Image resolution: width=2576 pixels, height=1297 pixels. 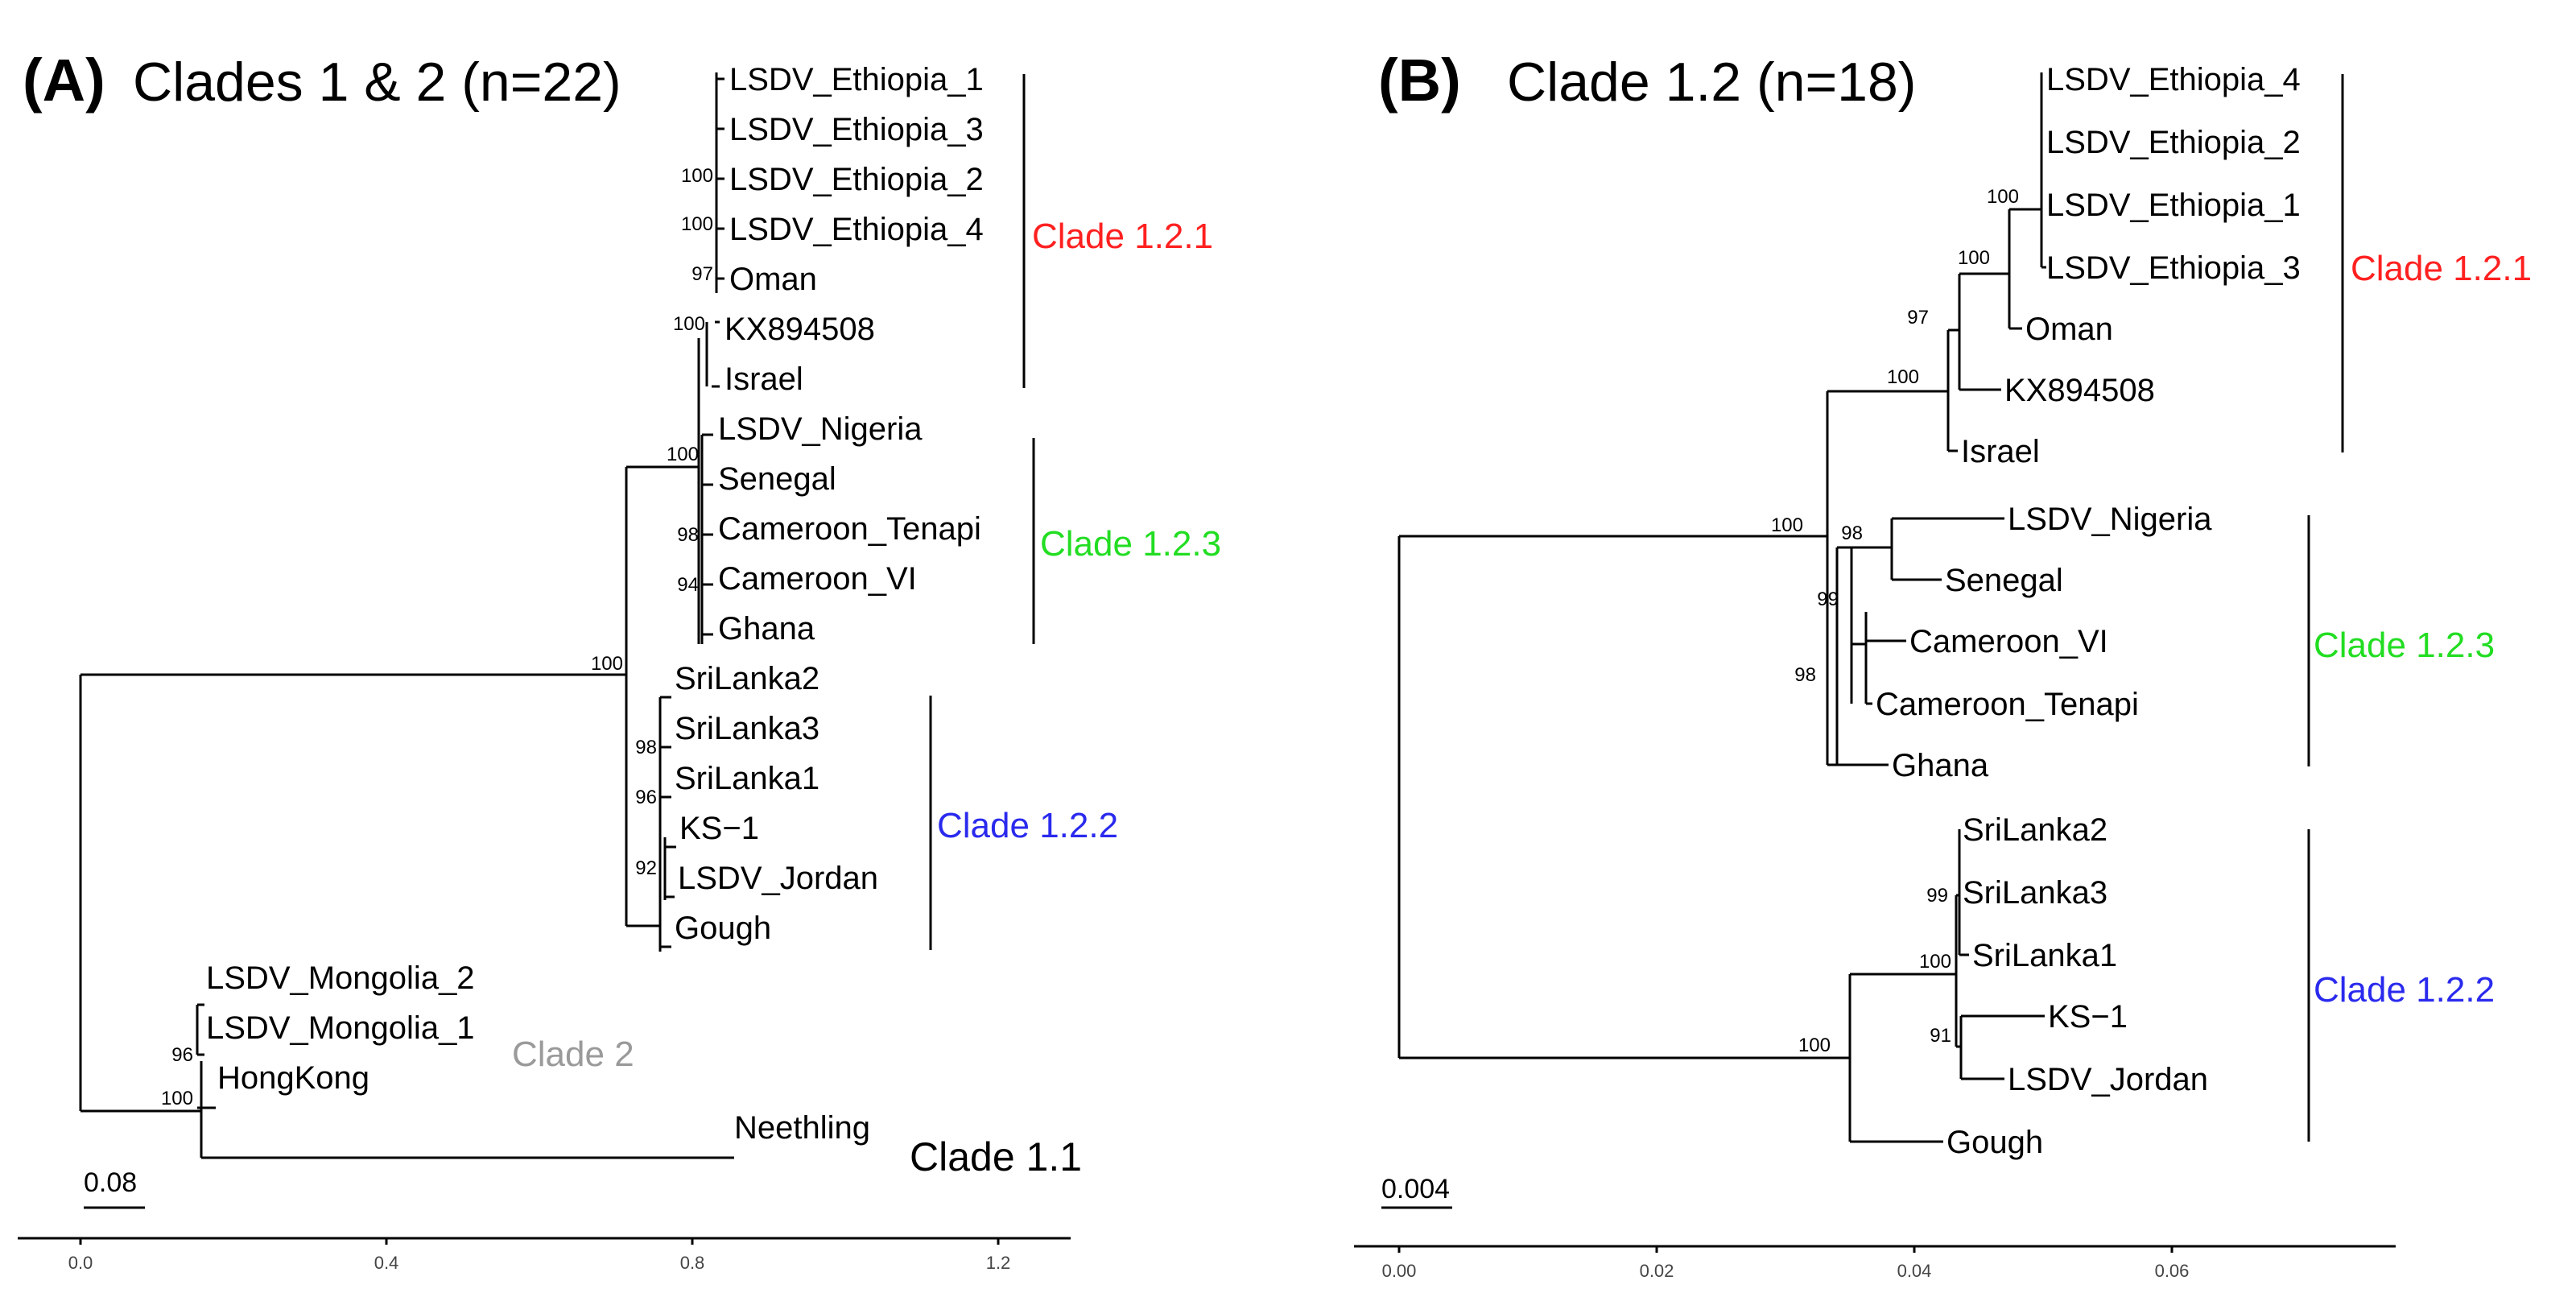 I want to click on panel-b-title: Clade 1.2 (n=18), so click(x=1711, y=82).